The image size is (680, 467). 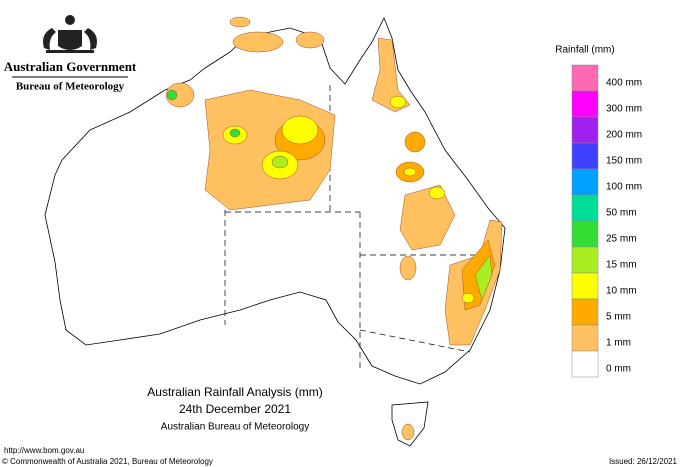 I want to click on legend-label: 15 mm, so click(x=621, y=265).